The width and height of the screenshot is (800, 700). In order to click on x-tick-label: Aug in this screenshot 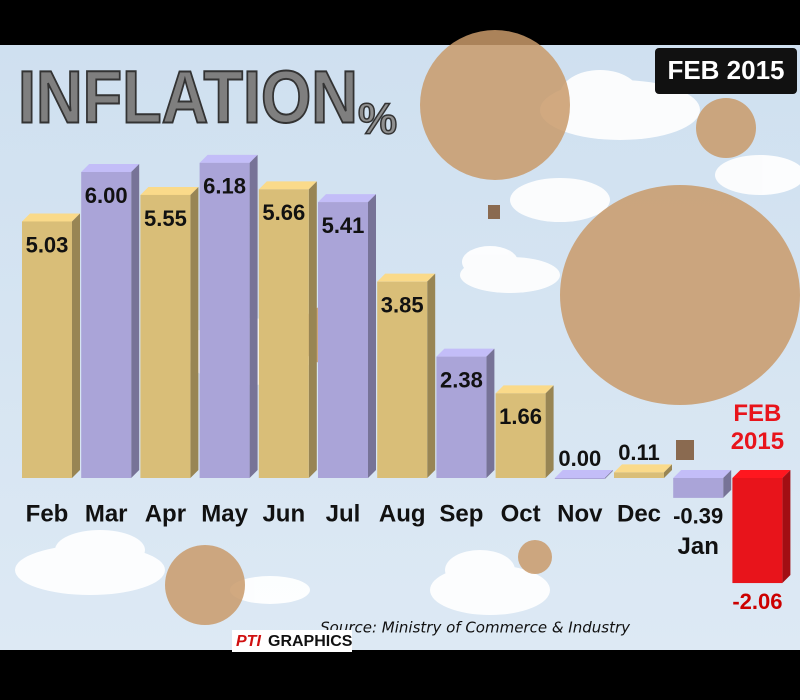, I will do `click(402, 513)`.